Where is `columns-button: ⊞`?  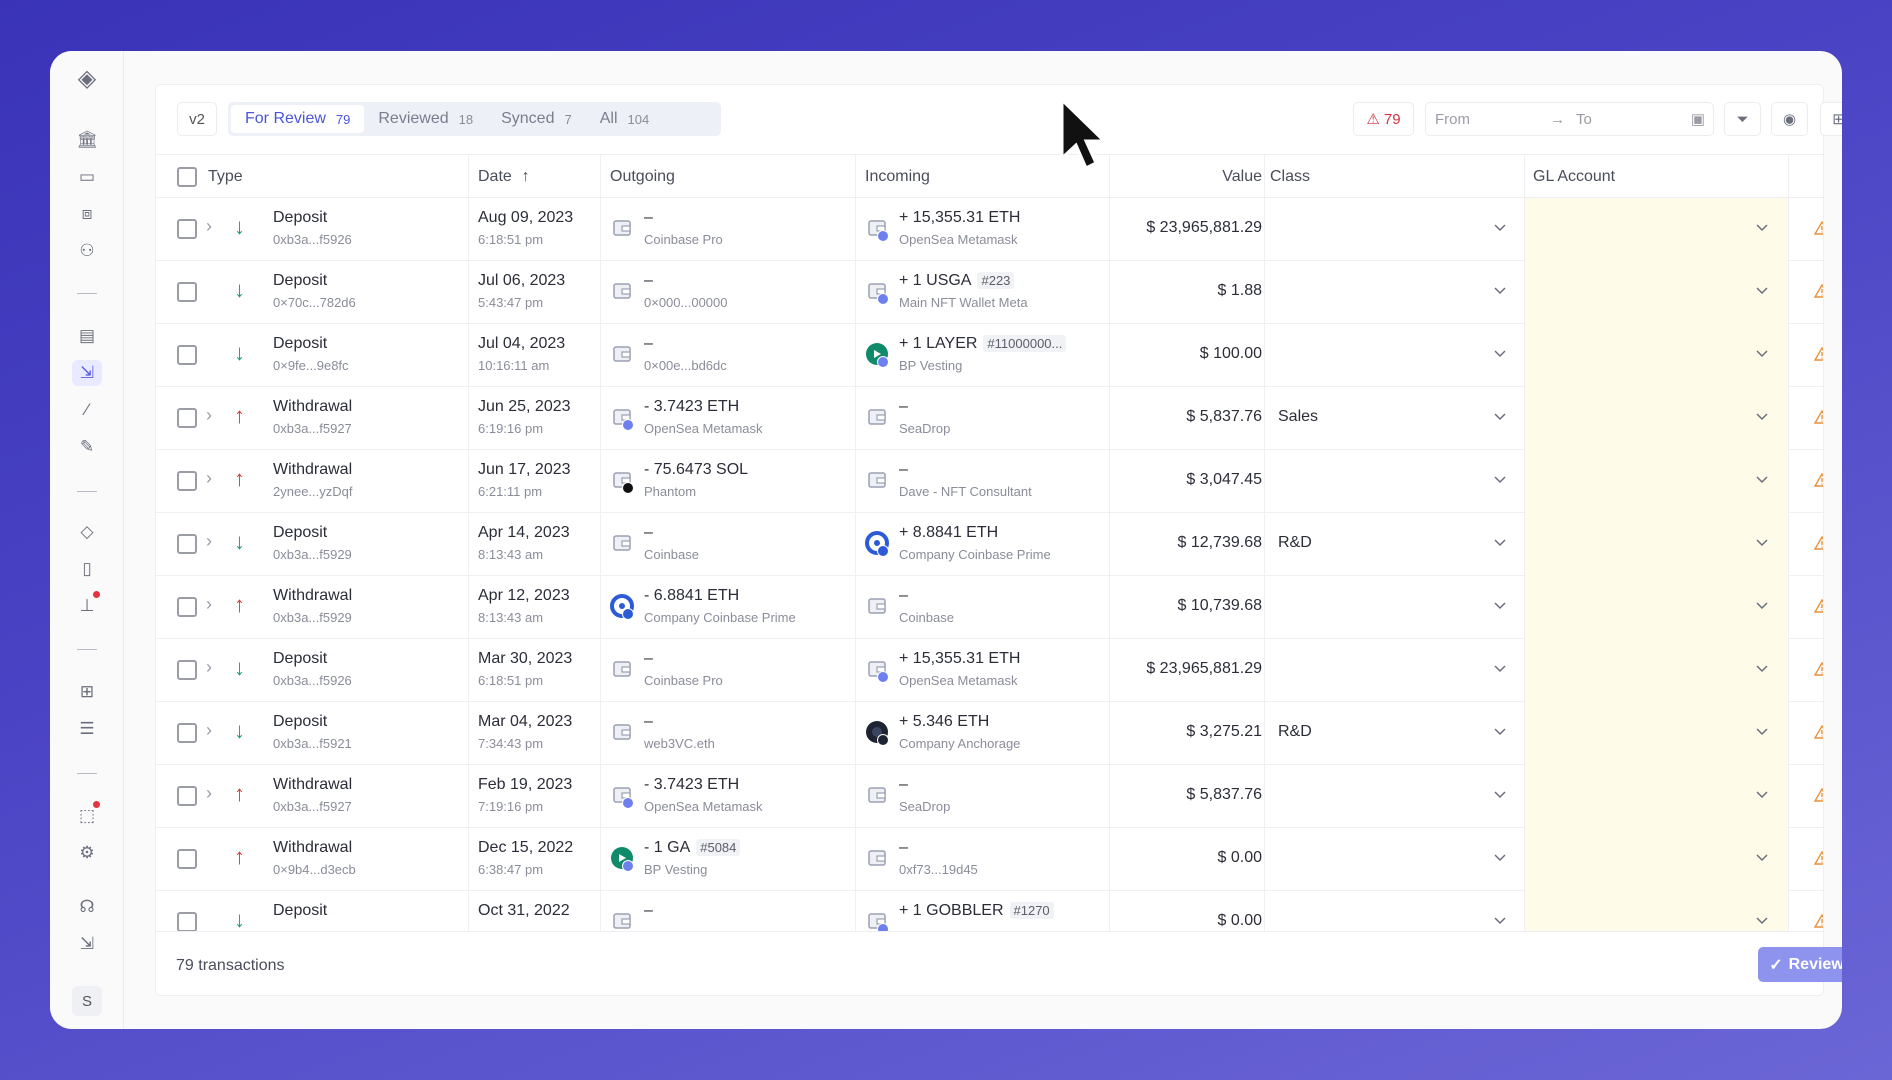 columns-button: ⊞ is located at coordinates (1831, 119).